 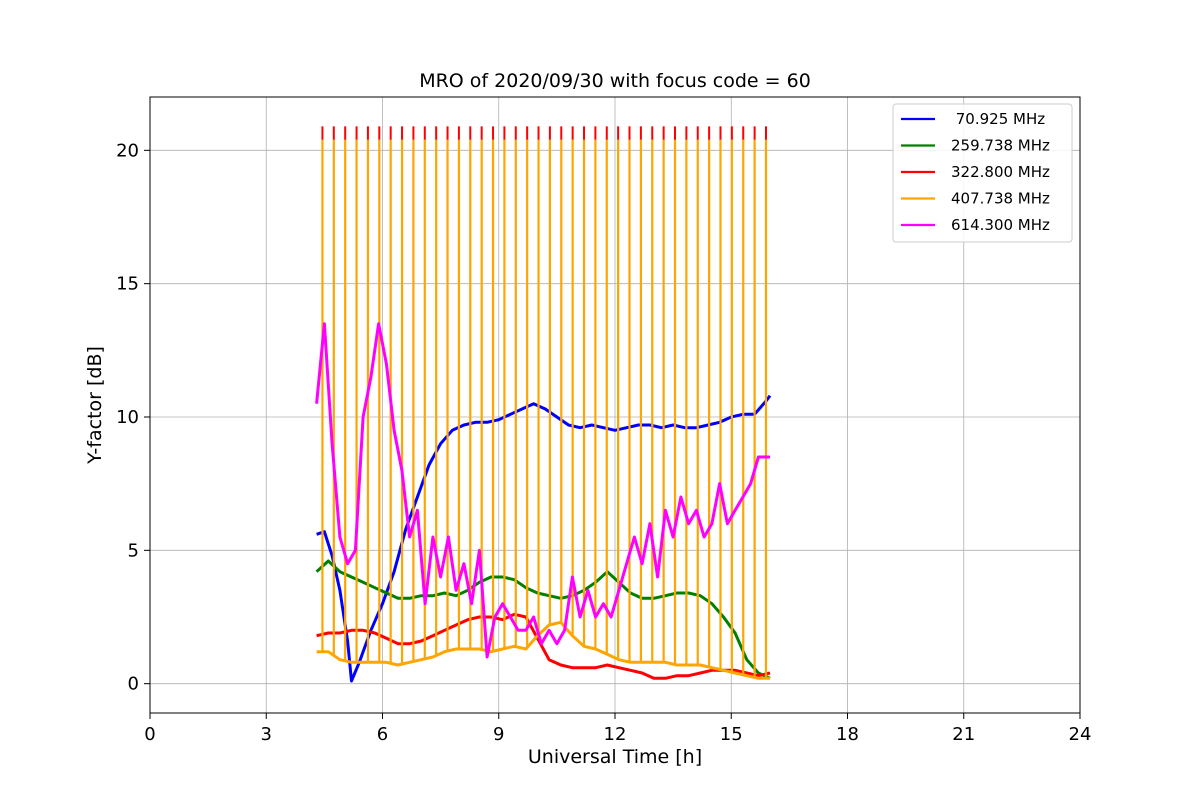 I want to click on legend-box, so click(x=982, y=173).